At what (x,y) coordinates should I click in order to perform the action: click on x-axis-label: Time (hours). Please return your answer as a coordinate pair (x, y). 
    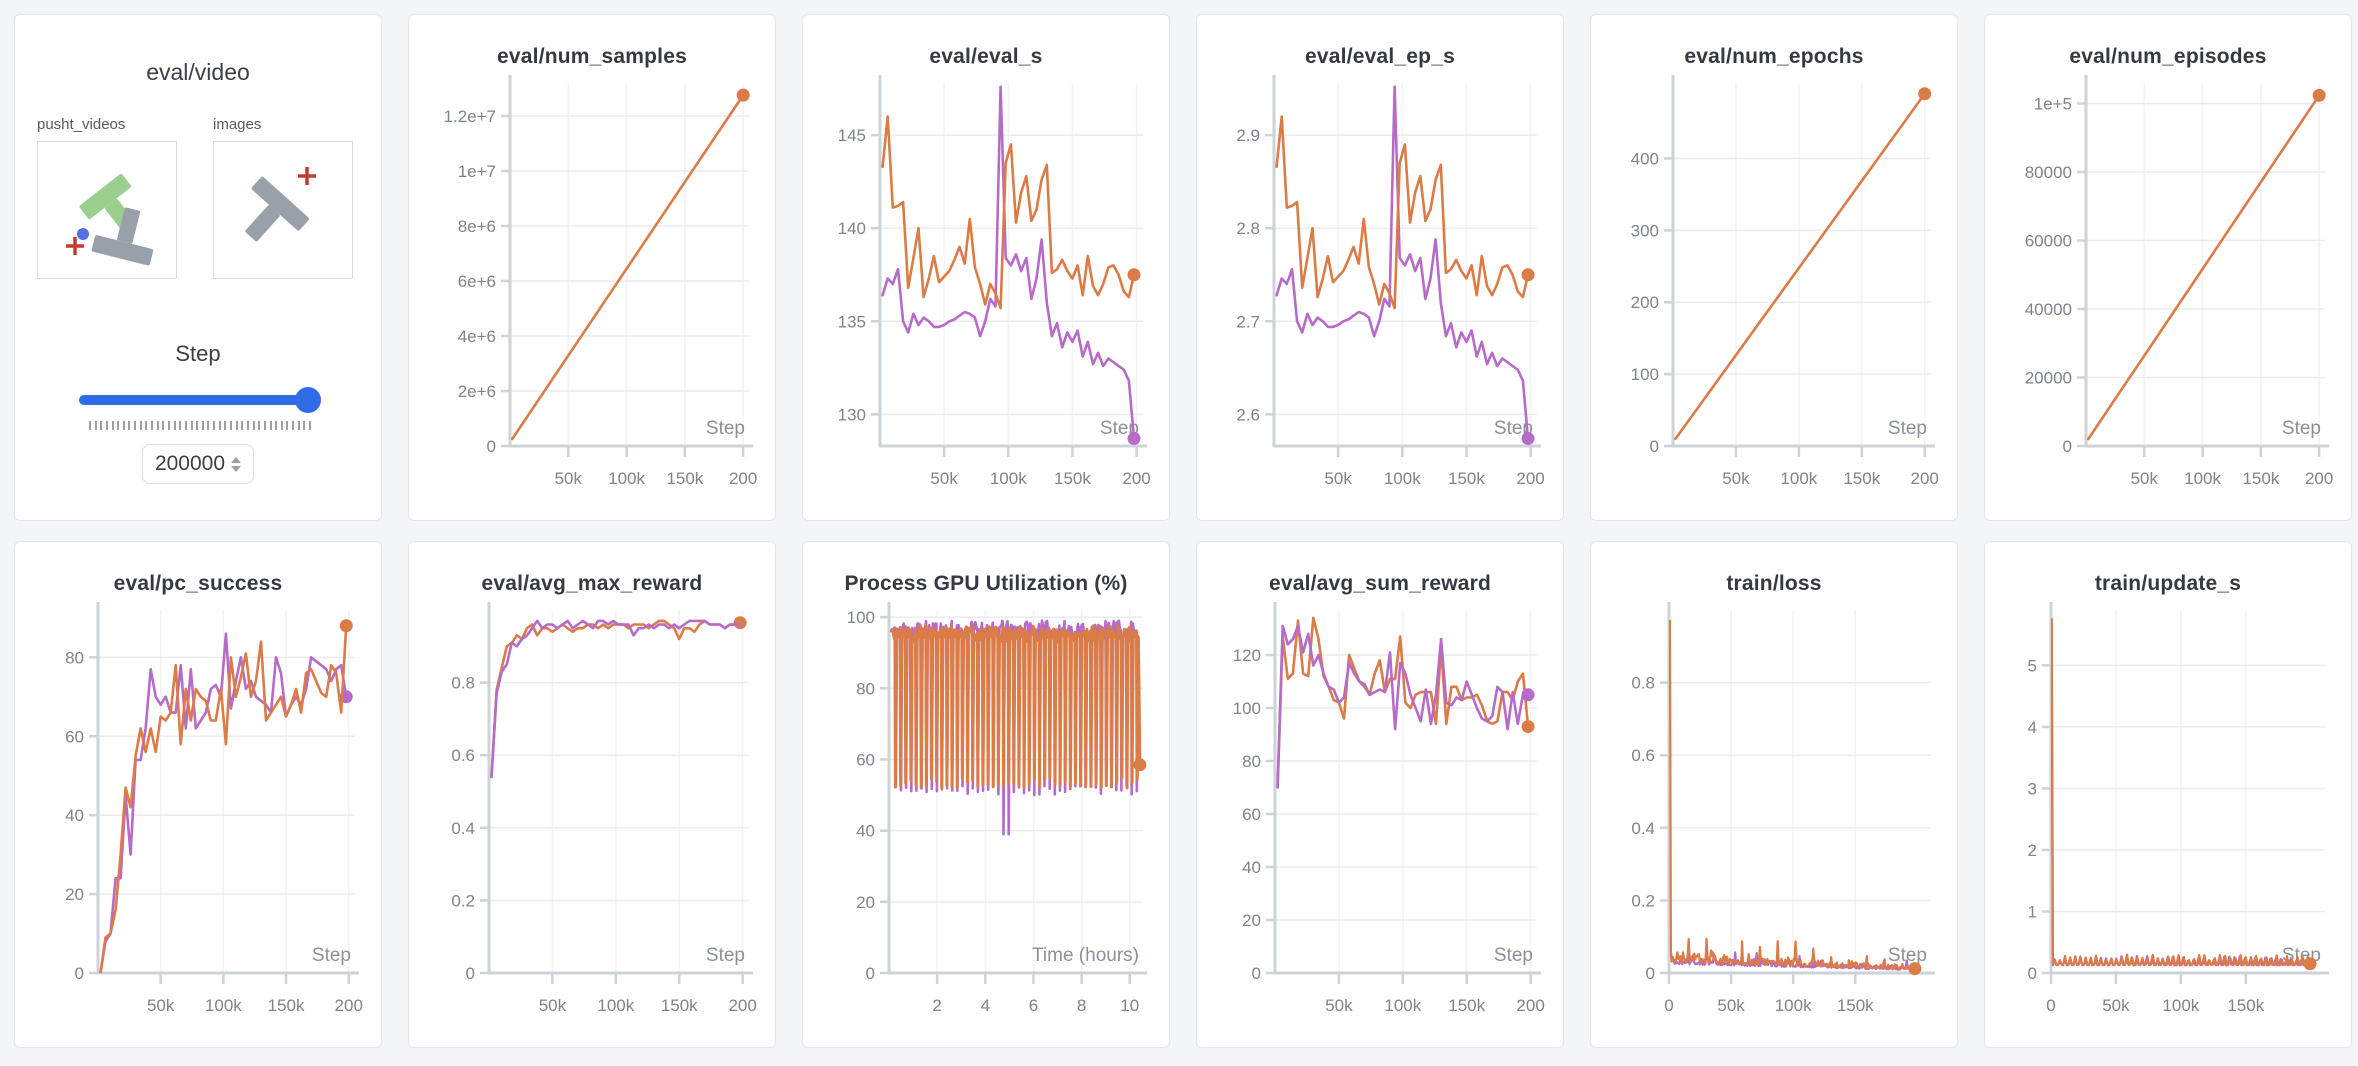
    Looking at the image, I should click on (1085, 955).